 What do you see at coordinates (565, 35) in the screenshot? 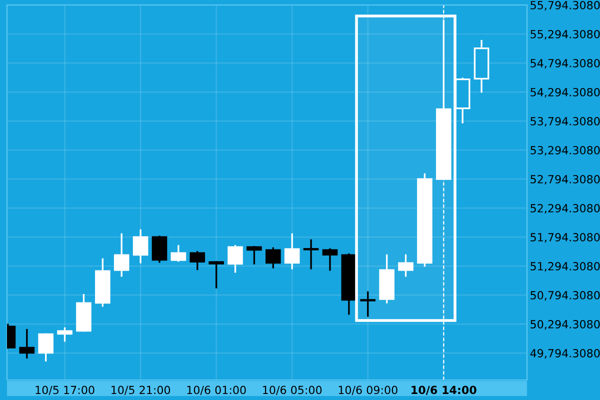
I see `y-tick-label: 55,294.3080` at bounding box center [565, 35].